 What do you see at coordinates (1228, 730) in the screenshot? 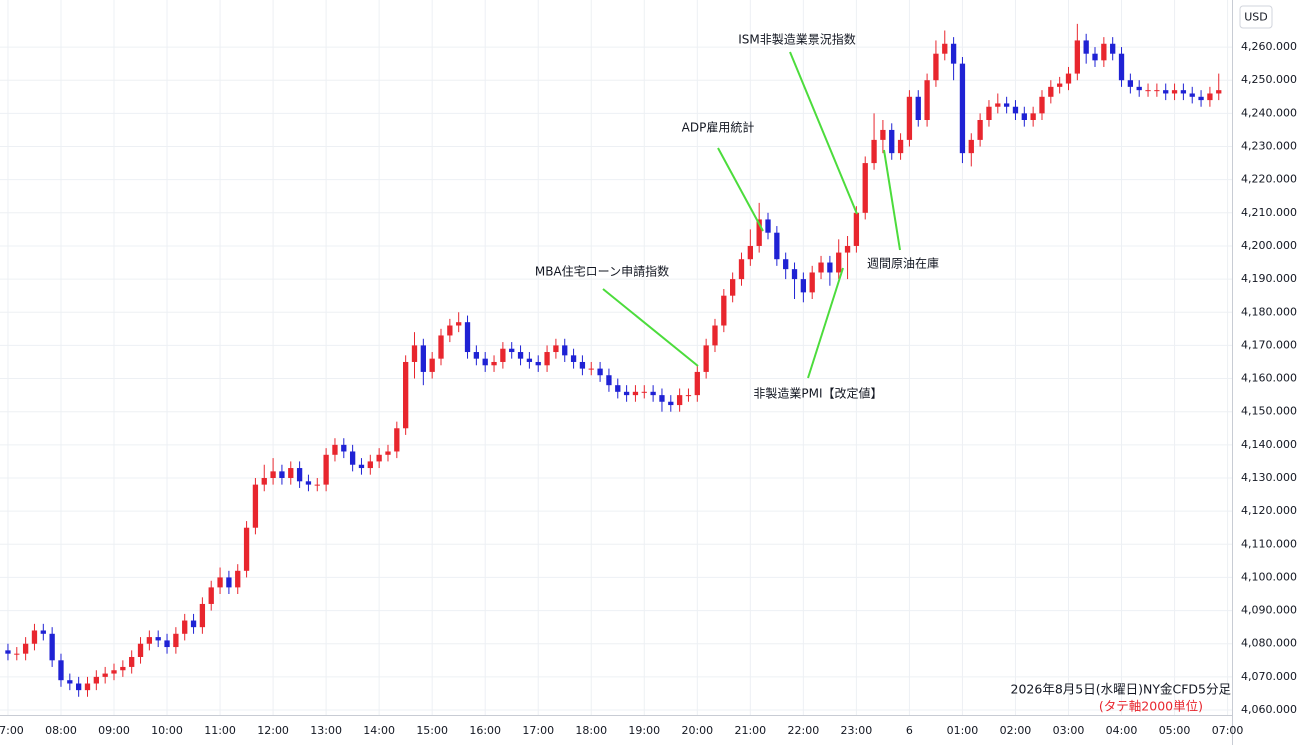
I see `x-tick-label: 07:00` at bounding box center [1228, 730].